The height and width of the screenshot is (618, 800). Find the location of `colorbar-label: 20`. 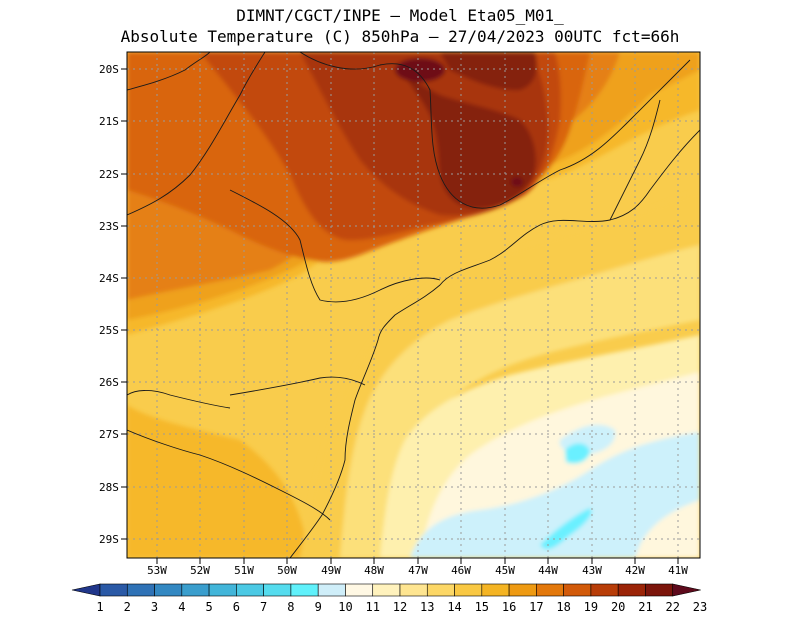

colorbar-label: 20 is located at coordinates (618, 607).